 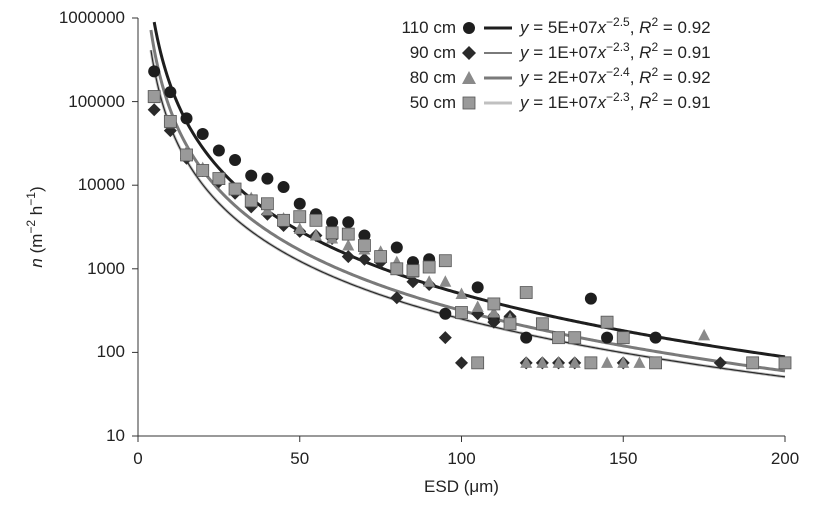 I want to click on x-tick-marks, so click(x=461, y=439).